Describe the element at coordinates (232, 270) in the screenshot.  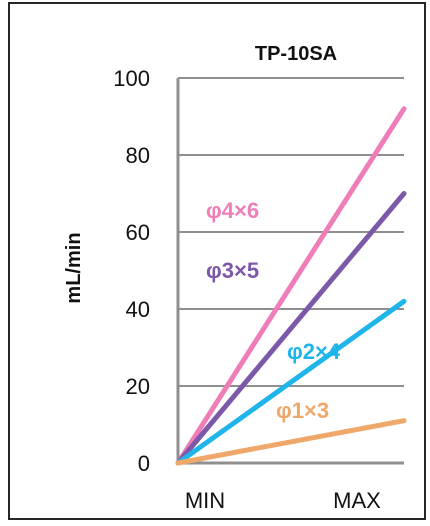
I see `series-label: φ3×5` at that location.